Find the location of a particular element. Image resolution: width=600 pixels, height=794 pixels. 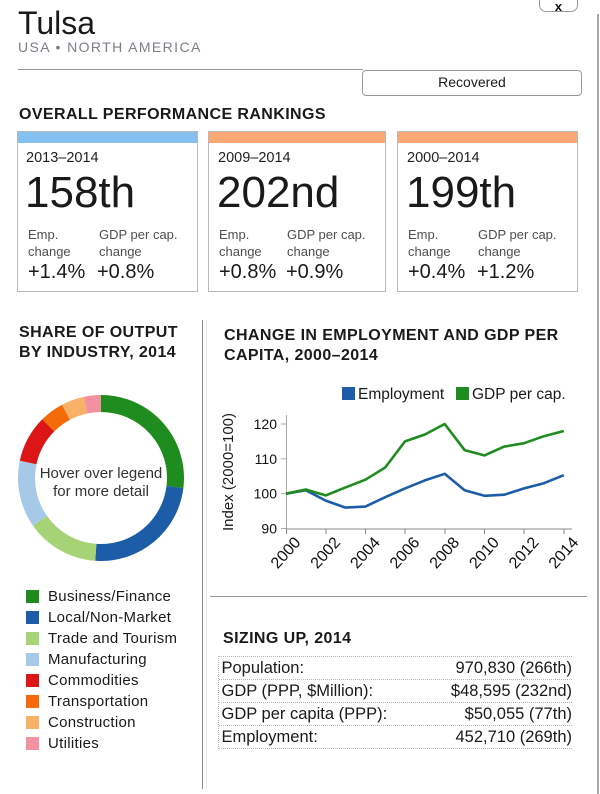

svg-text: 110 is located at coordinates (266, 459).